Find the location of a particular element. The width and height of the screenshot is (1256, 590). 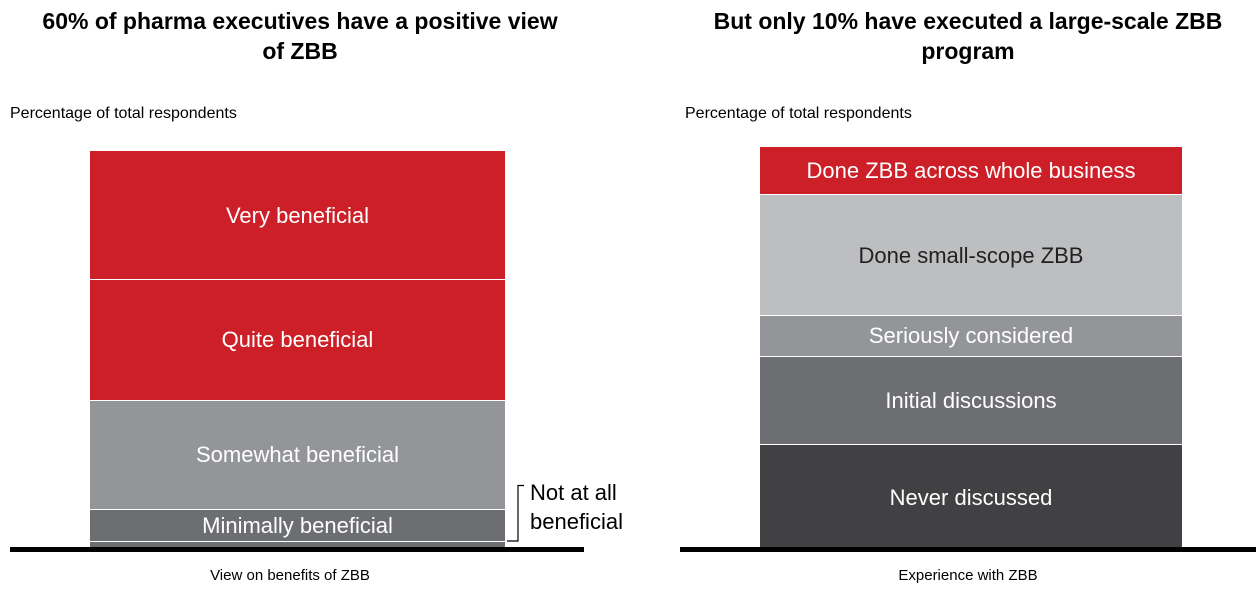

callout-line: beneficial is located at coordinates (576, 521).